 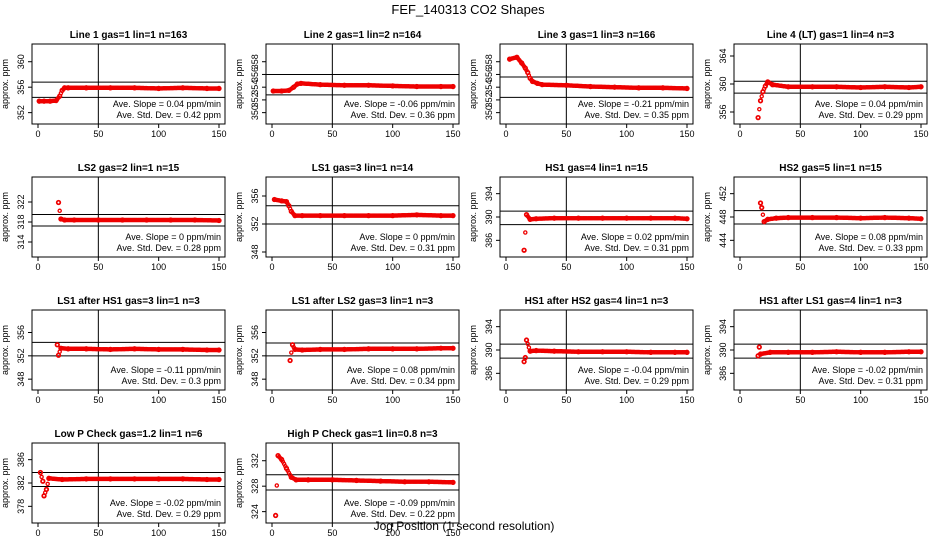 I want to click on panel-title: HS2 gas=5 lin=1 n=15, so click(x=830, y=168).